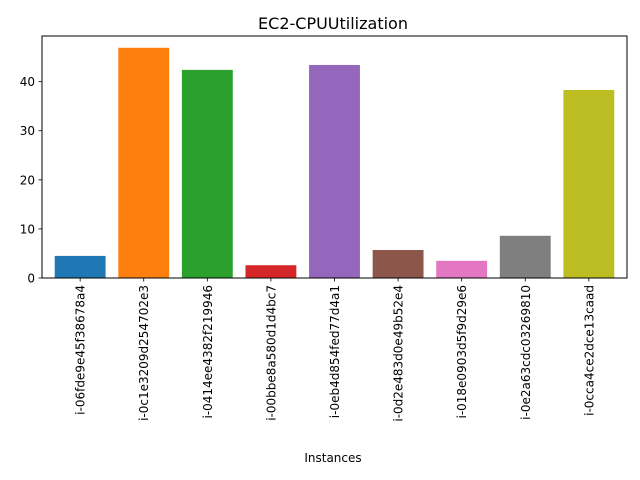  What do you see at coordinates (31, 279) in the screenshot?
I see `y-tick-label: 0` at bounding box center [31, 279].